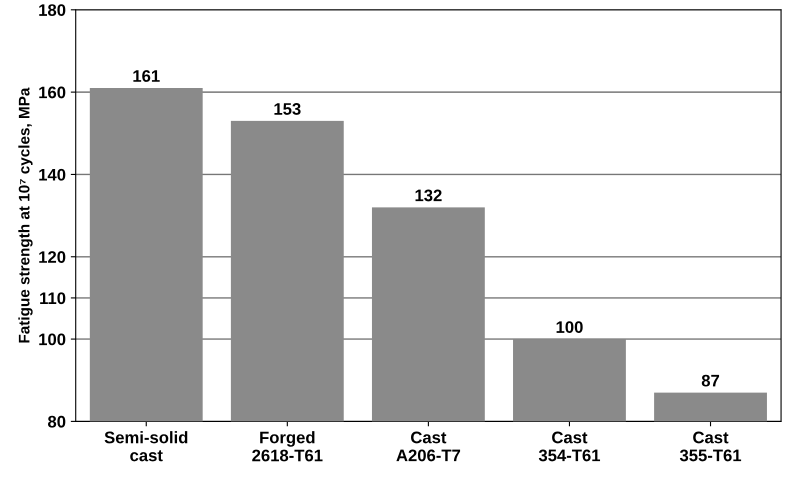  Describe the element at coordinates (52, 10) in the screenshot. I see `y-tick-label: 180` at that location.